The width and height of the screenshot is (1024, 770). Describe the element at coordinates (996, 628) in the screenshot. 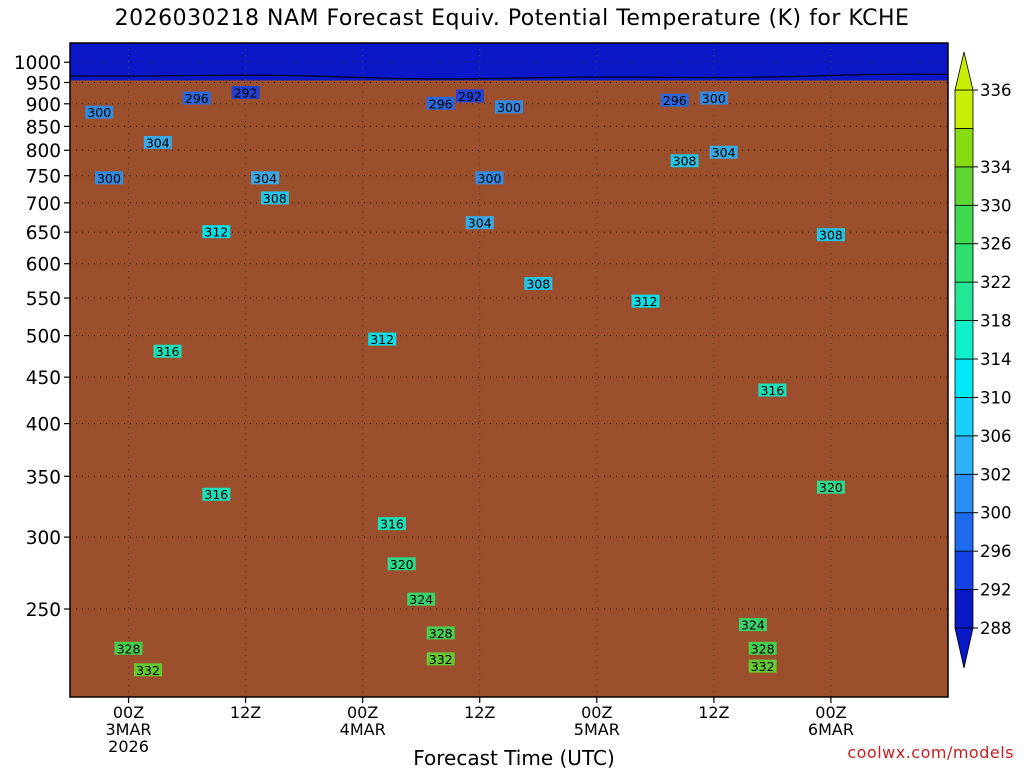

I see `colorbar-tick-label: 288` at that location.